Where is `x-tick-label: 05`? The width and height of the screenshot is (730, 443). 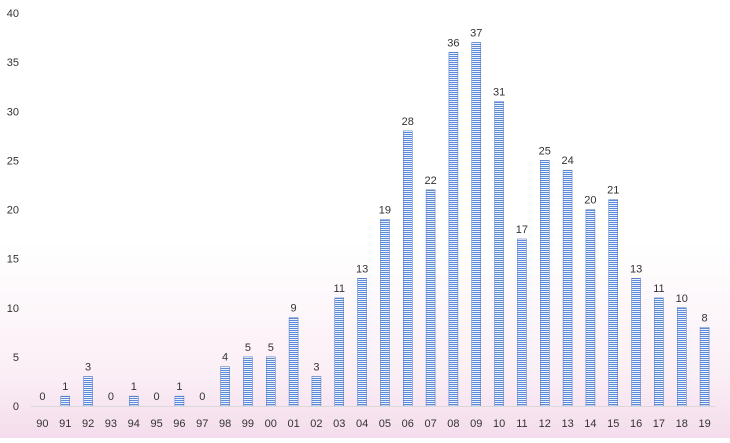
x-tick-label: 05 is located at coordinates (385, 424).